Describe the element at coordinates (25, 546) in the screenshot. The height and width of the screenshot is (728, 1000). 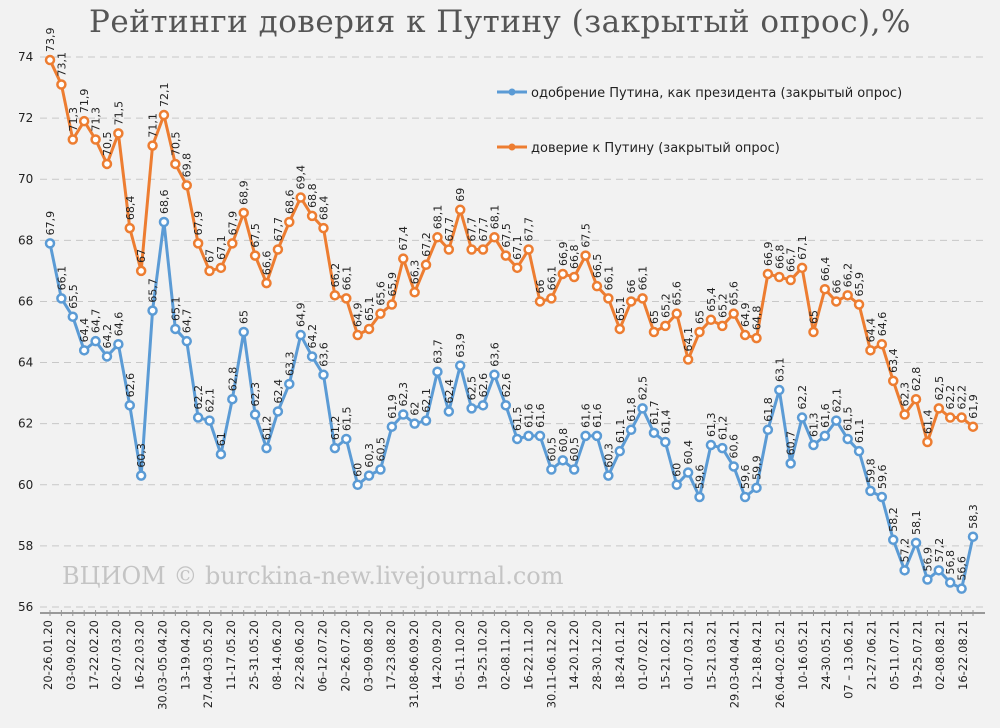
I see `y-tick-label: 58` at that location.